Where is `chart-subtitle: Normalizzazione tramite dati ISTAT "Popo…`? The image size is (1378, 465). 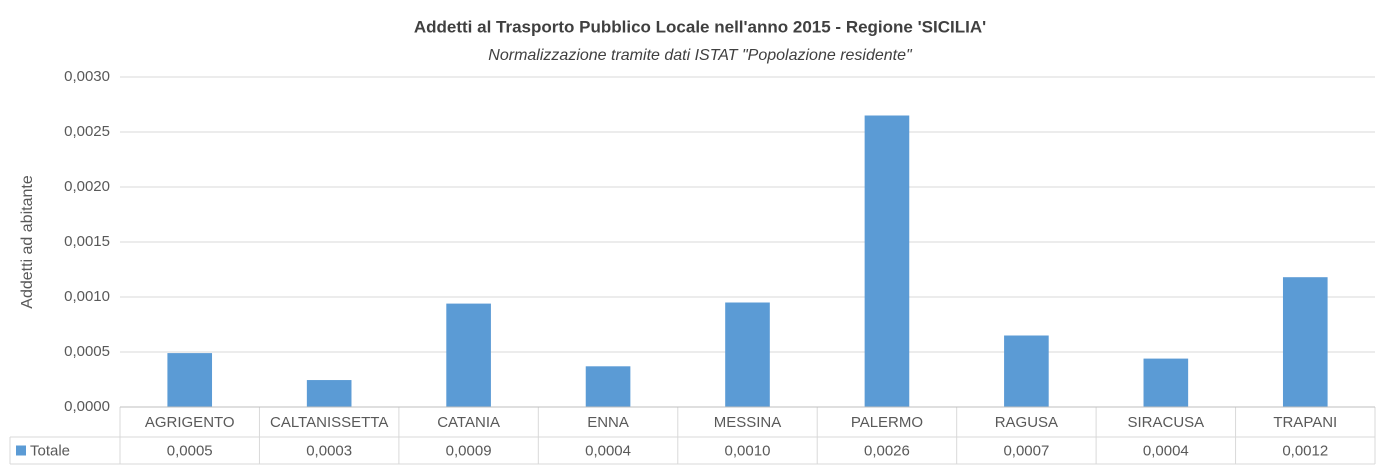 chart-subtitle: Normalizzazione tramite dati ISTAT "Popo… is located at coordinates (700, 55).